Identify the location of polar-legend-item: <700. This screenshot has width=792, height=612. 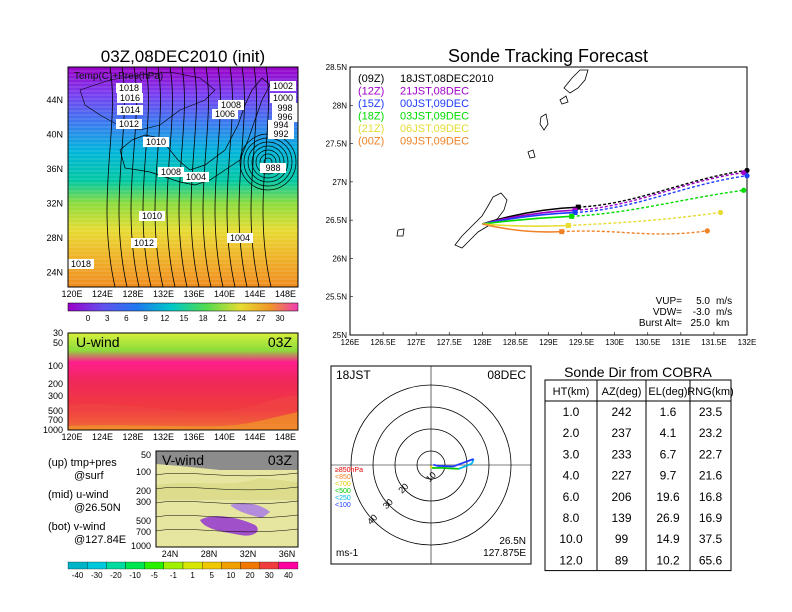
(343, 484).